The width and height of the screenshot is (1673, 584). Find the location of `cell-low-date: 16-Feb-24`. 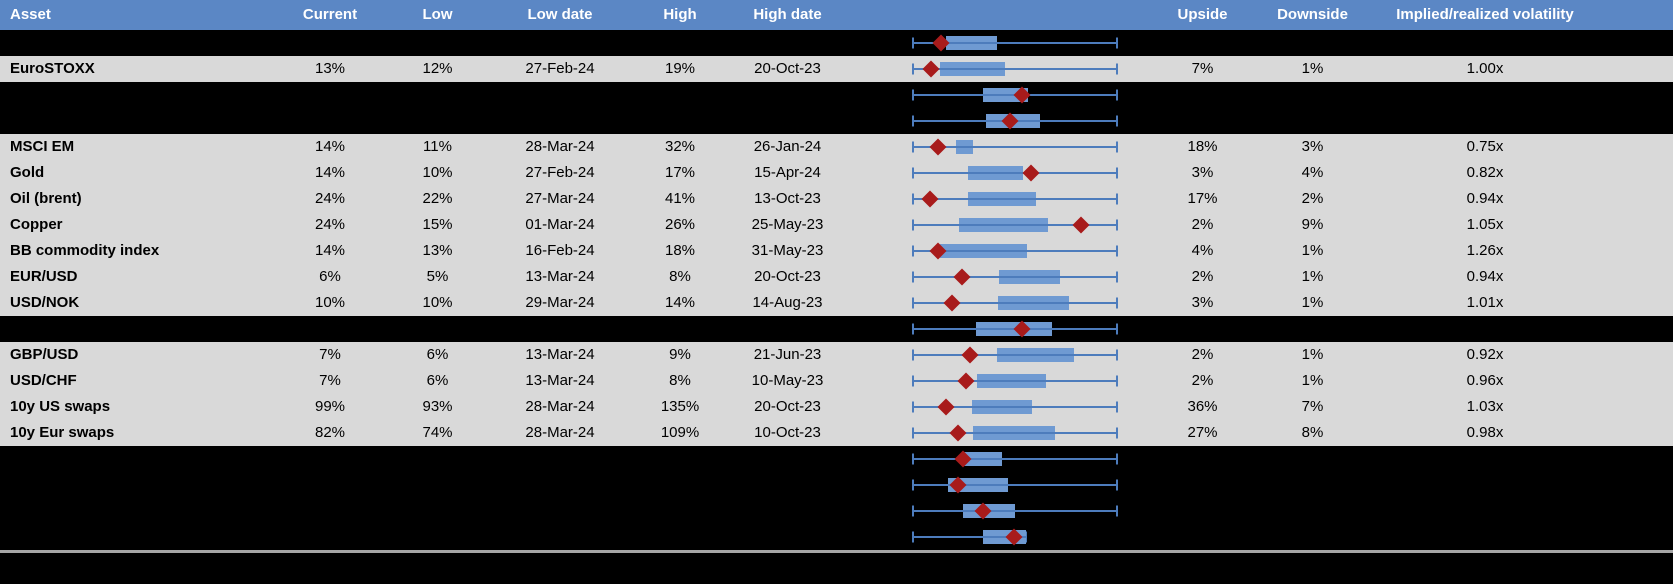

cell-low-date: 16-Feb-24 is located at coordinates (560, 250).